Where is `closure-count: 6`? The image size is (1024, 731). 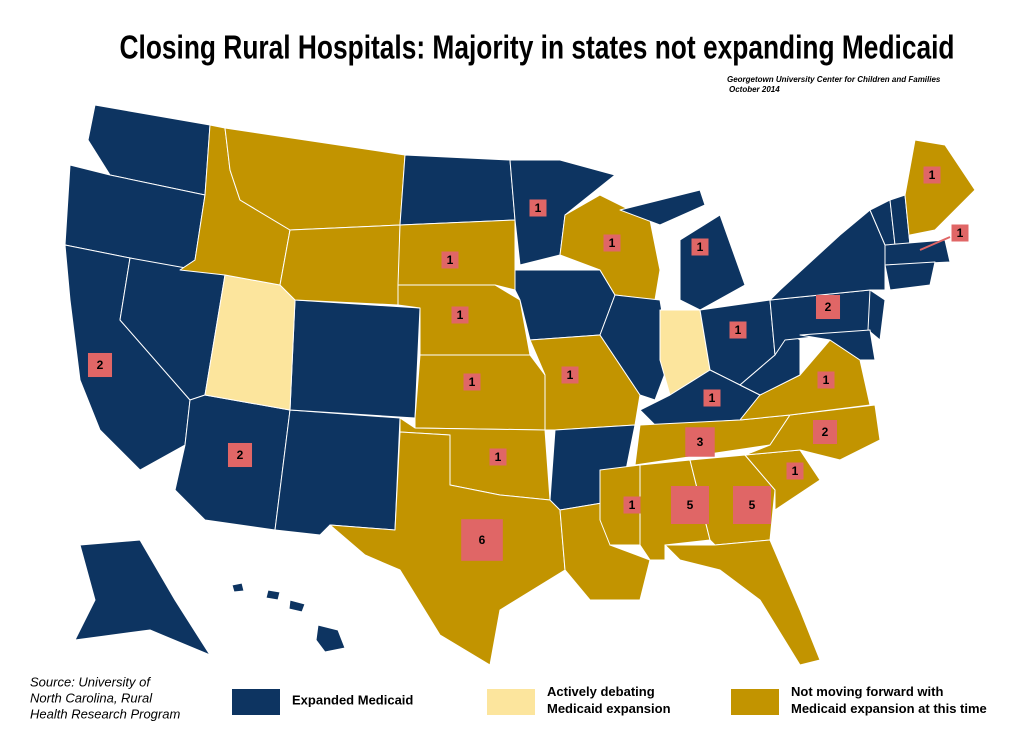
closure-count: 6 is located at coordinates (482, 540).